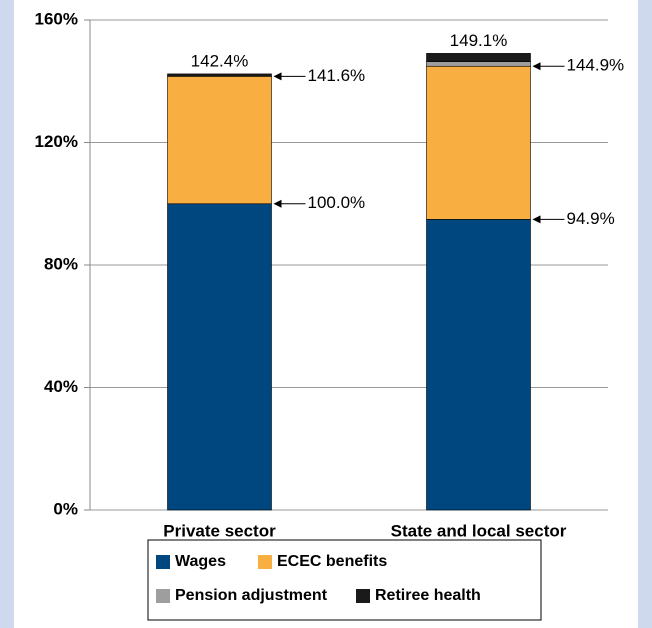  What do you see at coordinates (344, 580) in the screenshot?
I see `legend-box` at bounding box center [344, 580].